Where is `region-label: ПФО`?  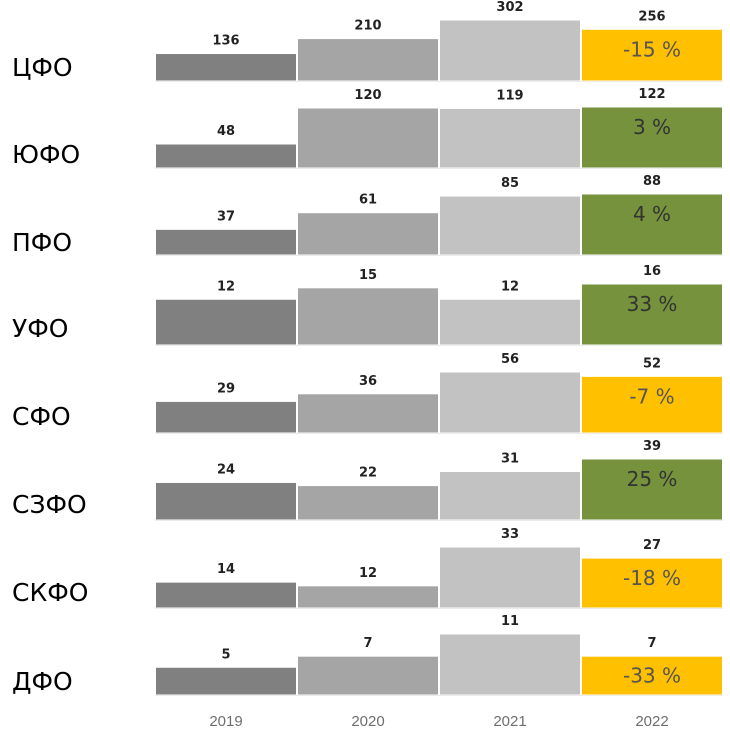 region-label: ПФО is located at coordinates (42, 242).